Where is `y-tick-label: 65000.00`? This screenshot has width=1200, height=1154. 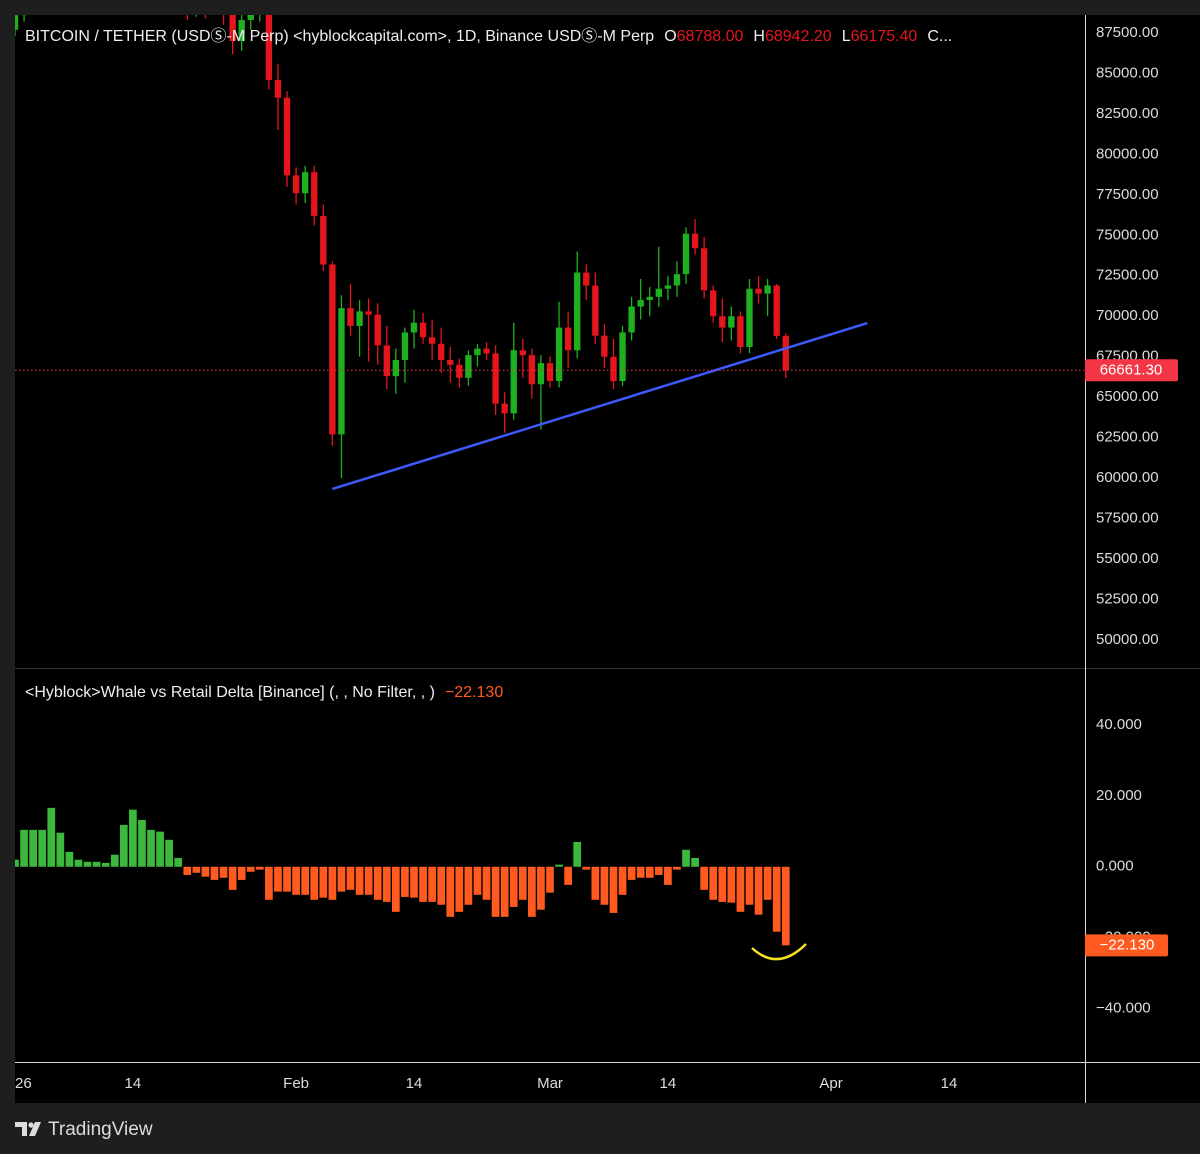
y-tick-label: 65000.00 is located at coordinates (1127, 396).